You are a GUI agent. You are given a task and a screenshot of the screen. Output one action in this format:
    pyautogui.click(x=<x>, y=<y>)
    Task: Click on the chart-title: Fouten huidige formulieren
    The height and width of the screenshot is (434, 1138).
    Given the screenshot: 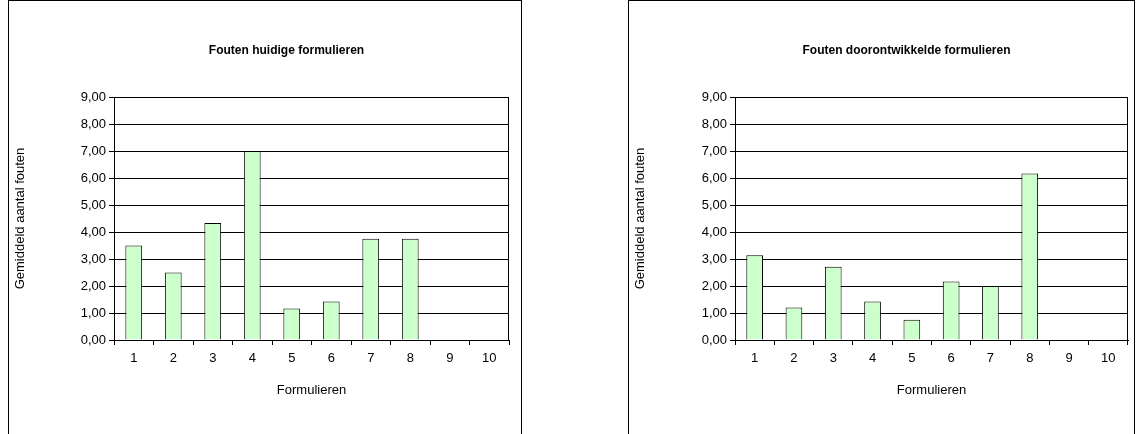 What is the action you would take?
    pyautogui.click(x=286, y=50)
    